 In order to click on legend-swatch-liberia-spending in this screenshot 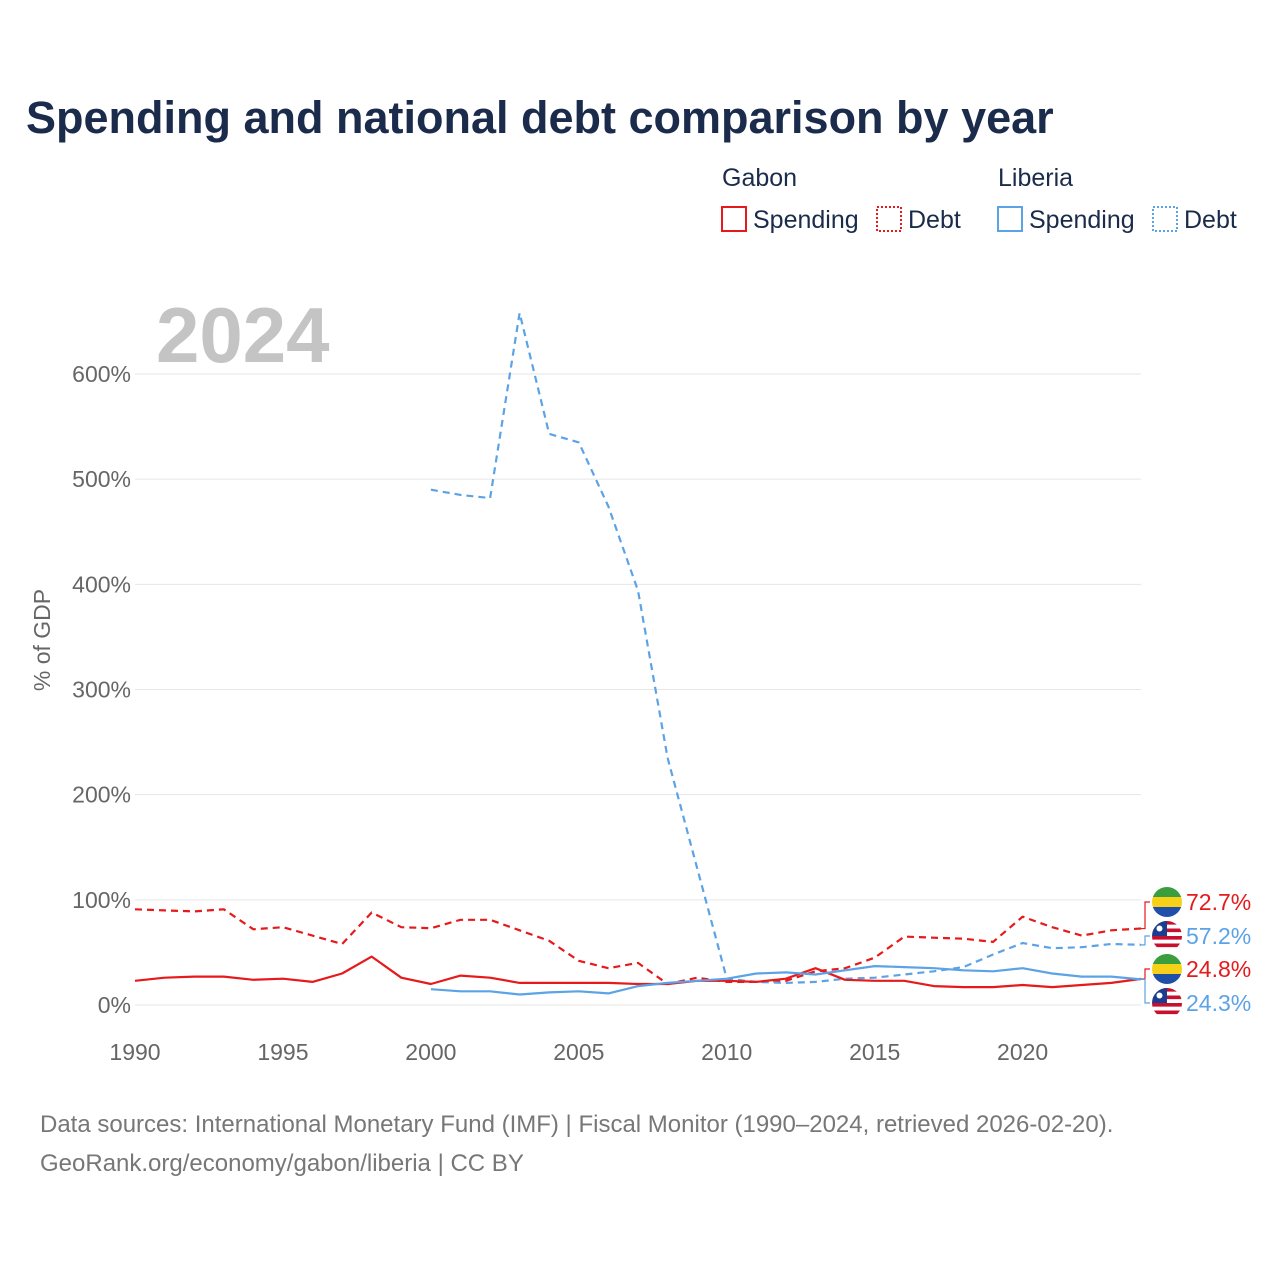, I will do `click(1010, 219)`.